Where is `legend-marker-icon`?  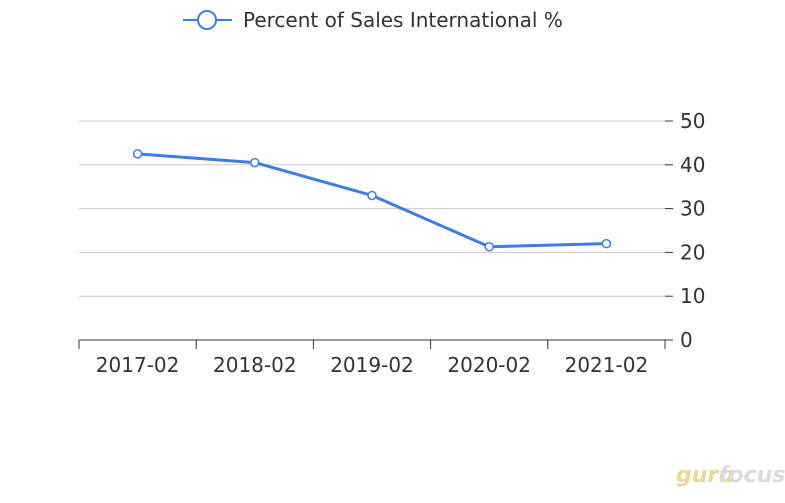
legend-marker-icon is located at coordinates (207, 20).